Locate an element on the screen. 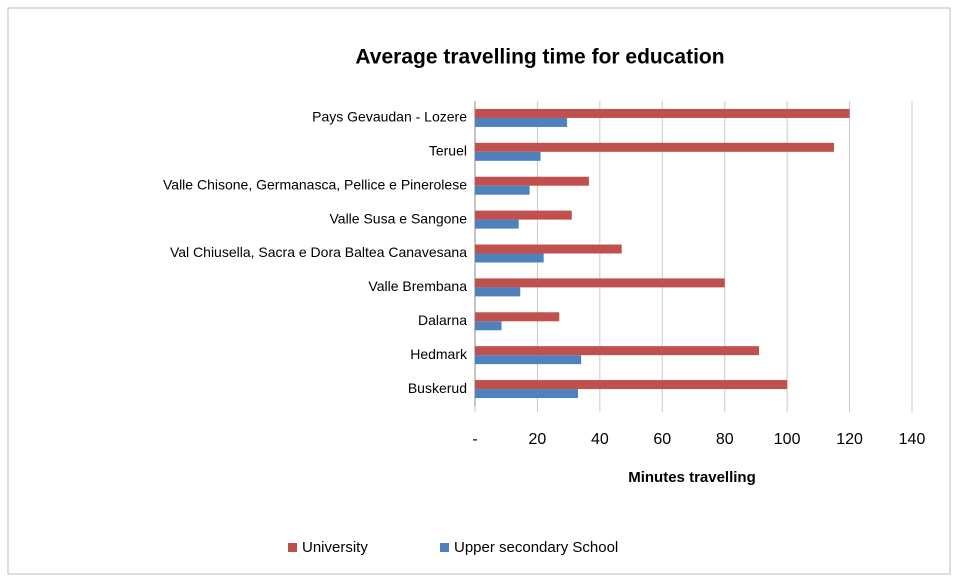  x-tick-label: 20 is located at coordinates (538, 439).